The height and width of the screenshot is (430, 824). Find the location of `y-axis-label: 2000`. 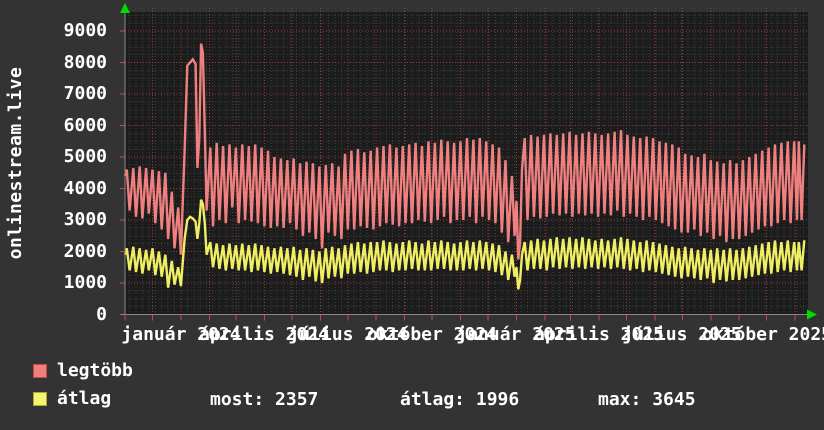

y-axis-label: 2000 is located at coordinates (85, 251).